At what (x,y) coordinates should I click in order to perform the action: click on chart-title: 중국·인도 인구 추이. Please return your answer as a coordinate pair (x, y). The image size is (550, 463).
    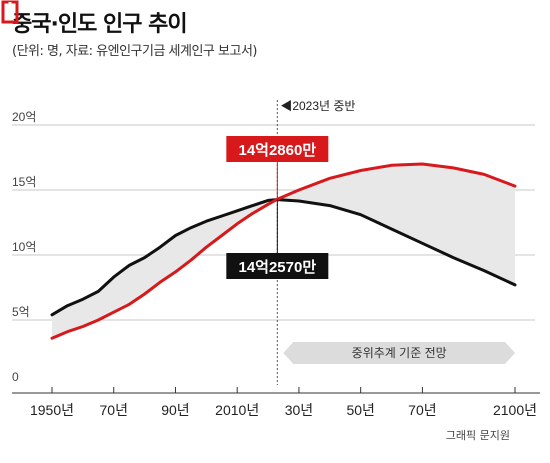
    Looking at the image, I should click on (100, 24).